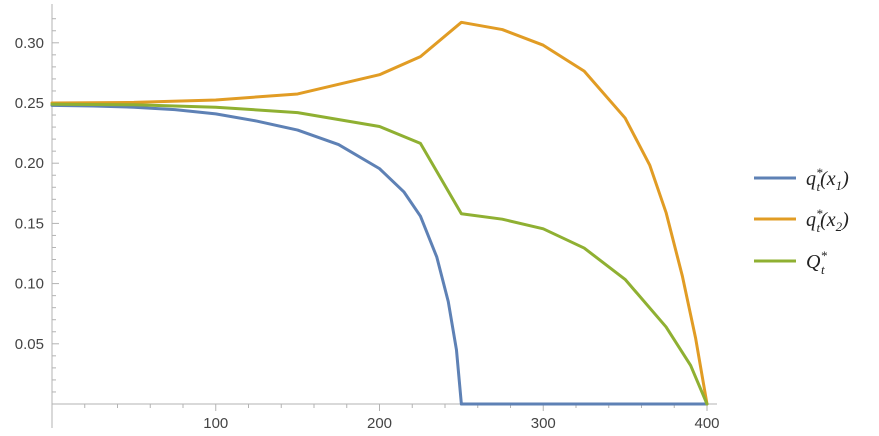  Describe the element at coordinates (706, 423) in the screenshot. I see `x-tick-label: 400` at that location.